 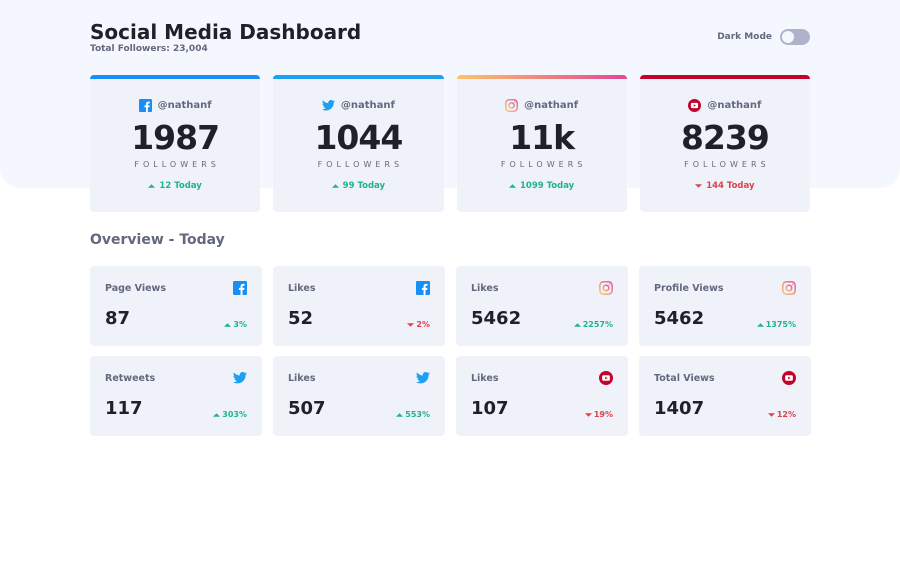 I want to click on overview-value: 117, so click(x=124, y=408).